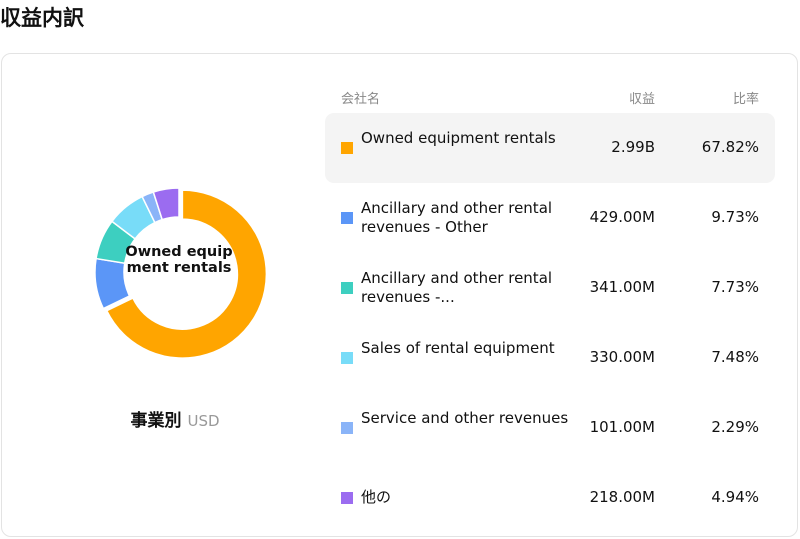 The width and height of the screenshot is (800, 539). I want to click on legend-revenue-value: 101.00M, so click(622, 427).